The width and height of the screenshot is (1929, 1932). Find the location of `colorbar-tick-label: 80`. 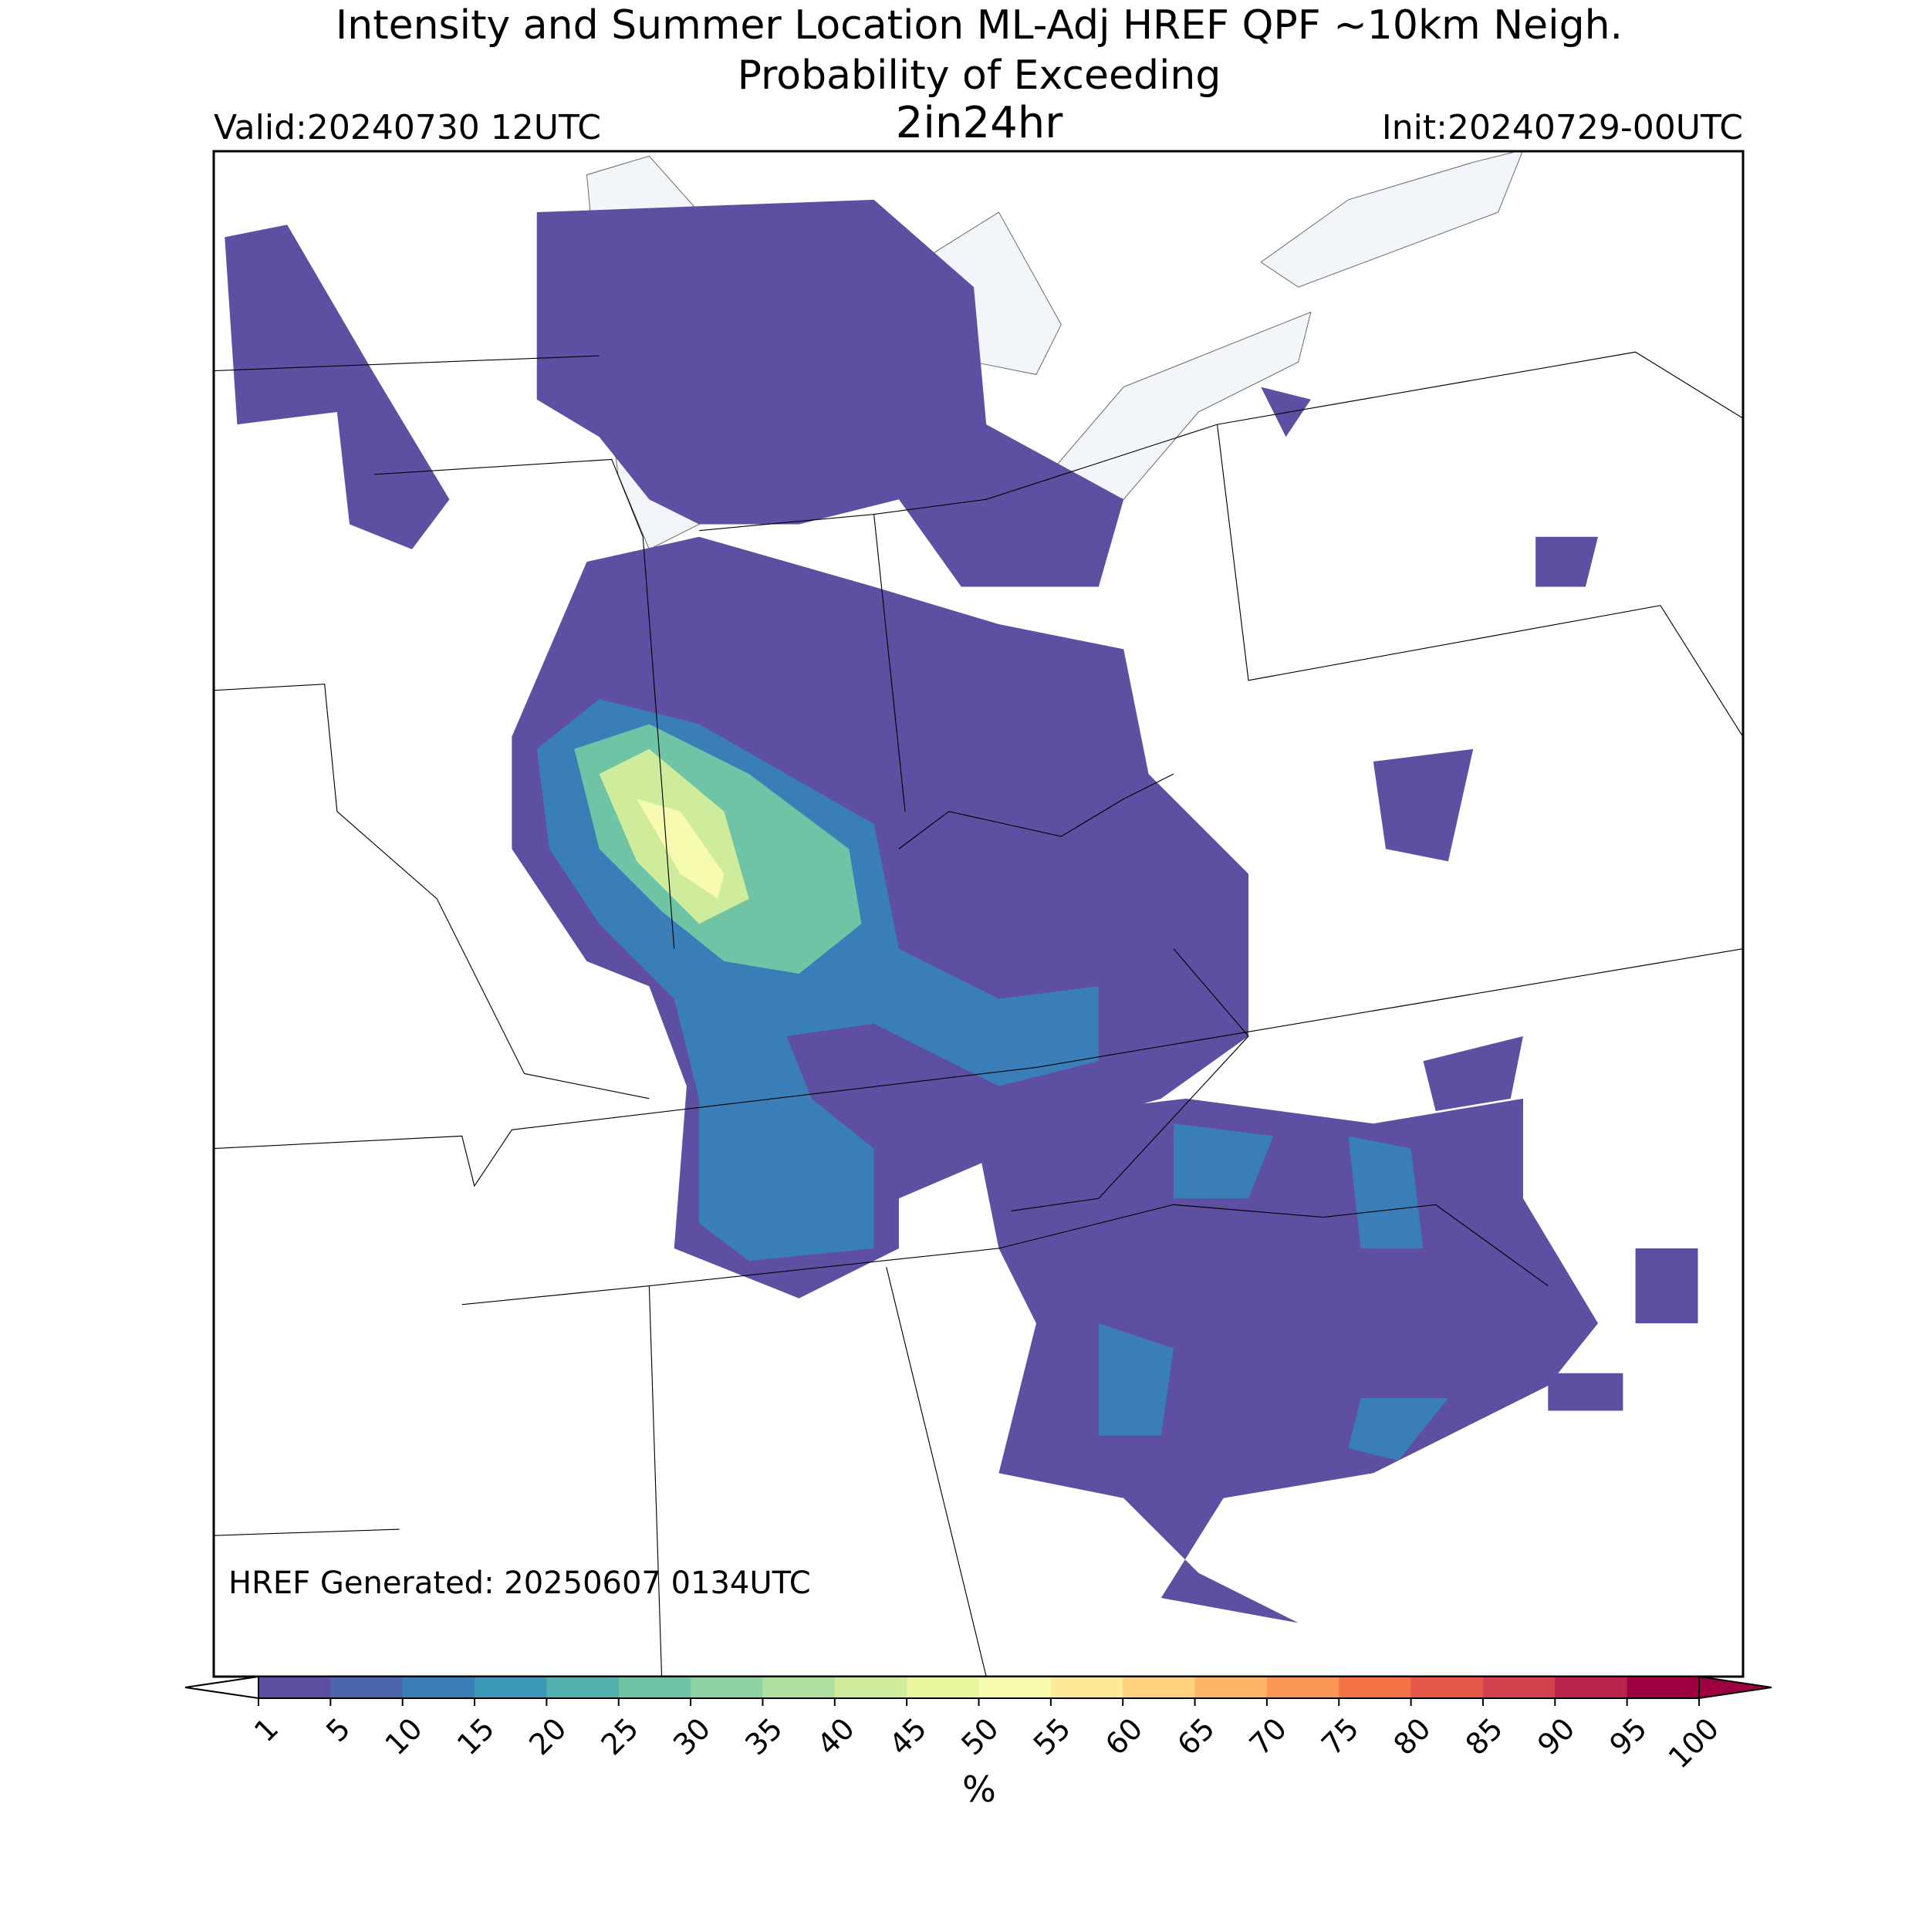

colorbar-tick-label: 80 is located at coordinates (1412, 1736).